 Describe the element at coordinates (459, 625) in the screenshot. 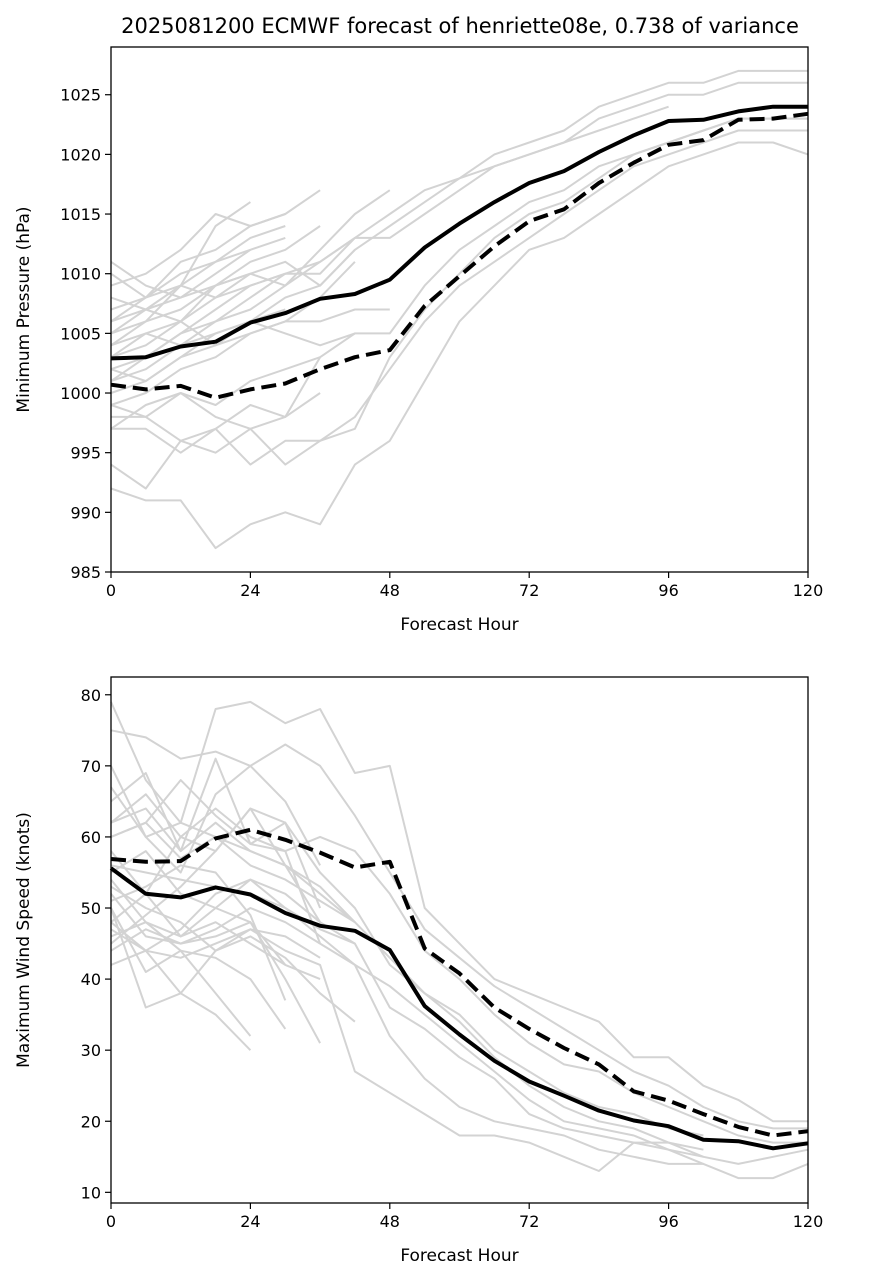

I see `pressure-x-axis-label: Forecast Hour` at that location.